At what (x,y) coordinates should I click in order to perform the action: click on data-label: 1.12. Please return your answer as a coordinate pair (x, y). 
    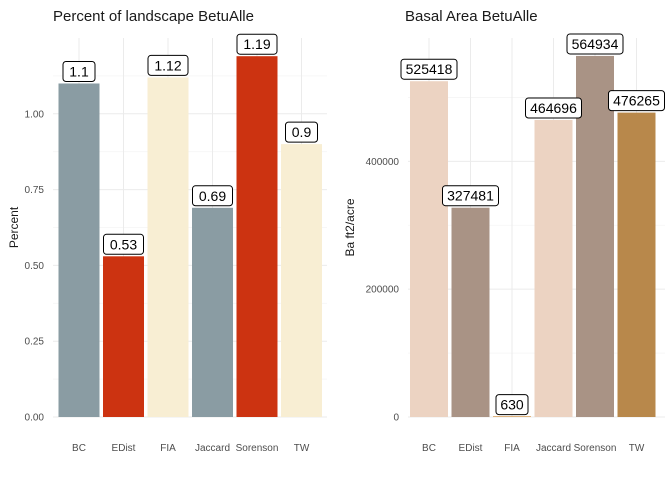
    Looking at the image, I should click on (167, 65).